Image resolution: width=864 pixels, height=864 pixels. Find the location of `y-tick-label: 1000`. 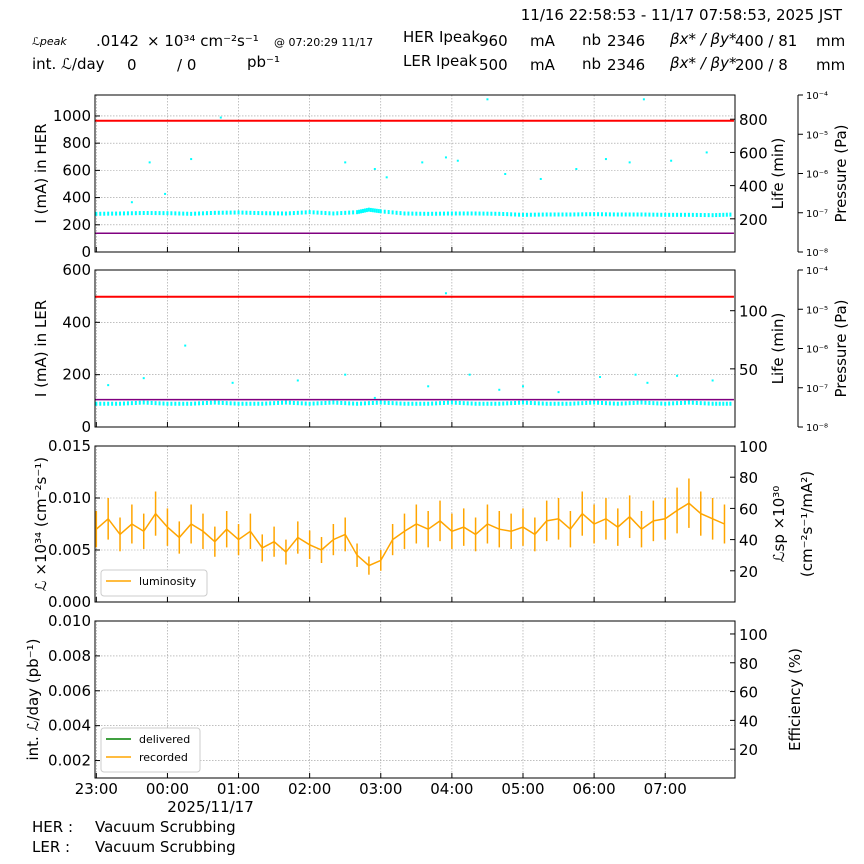

y-tick-label: 1000 is located at coordinates (72, 116).